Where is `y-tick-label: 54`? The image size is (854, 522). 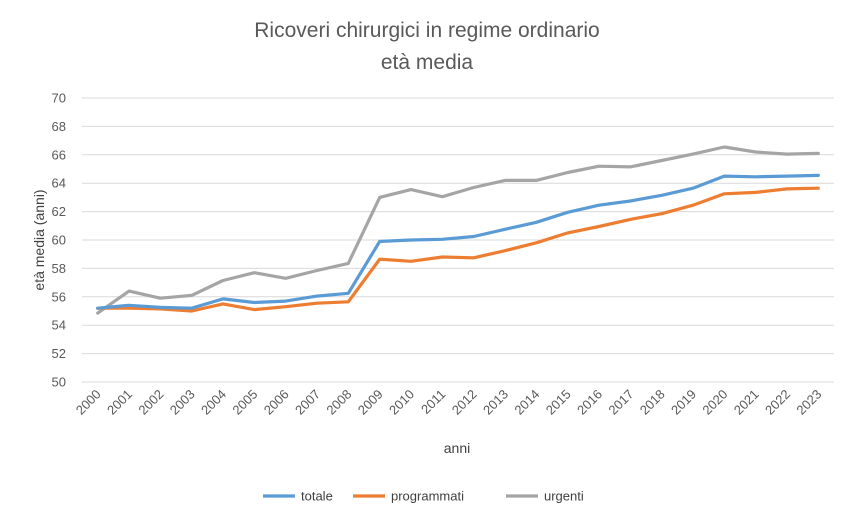
y-tick-label: 54 is located at coordinates (59, 325).